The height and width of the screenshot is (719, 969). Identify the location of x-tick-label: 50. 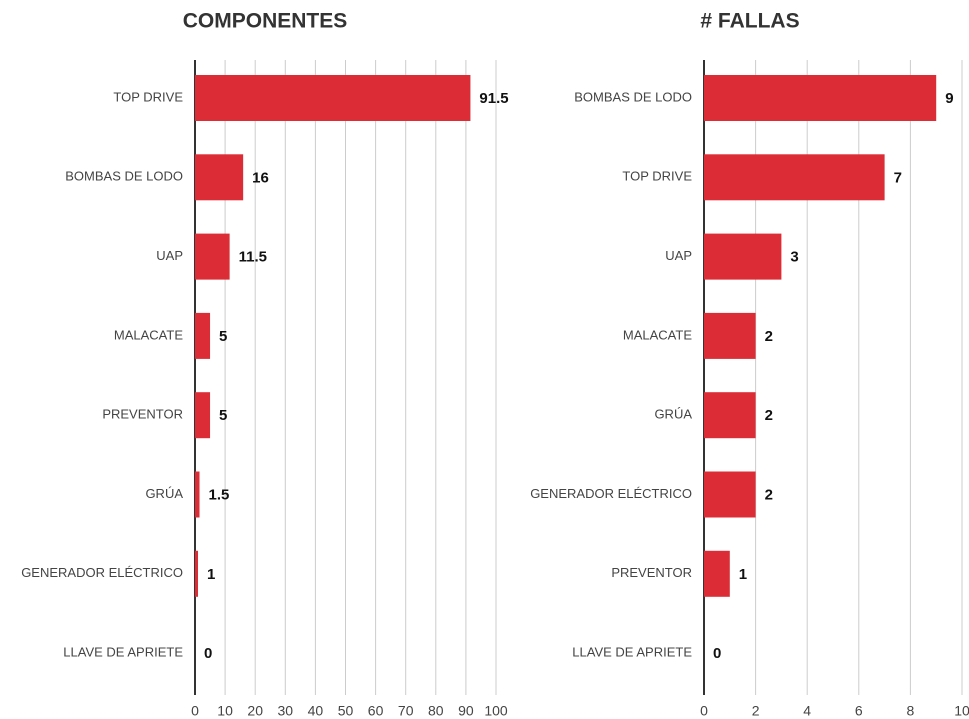
(346, 711).